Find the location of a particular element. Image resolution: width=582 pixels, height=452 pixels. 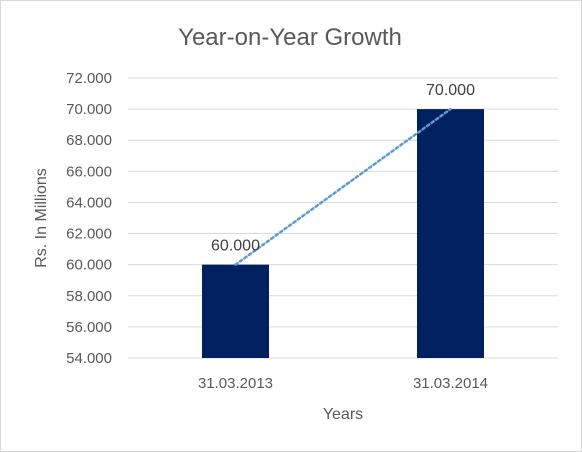

y-axis-title: Rs. In Millions is located at coordinates (41, 218).